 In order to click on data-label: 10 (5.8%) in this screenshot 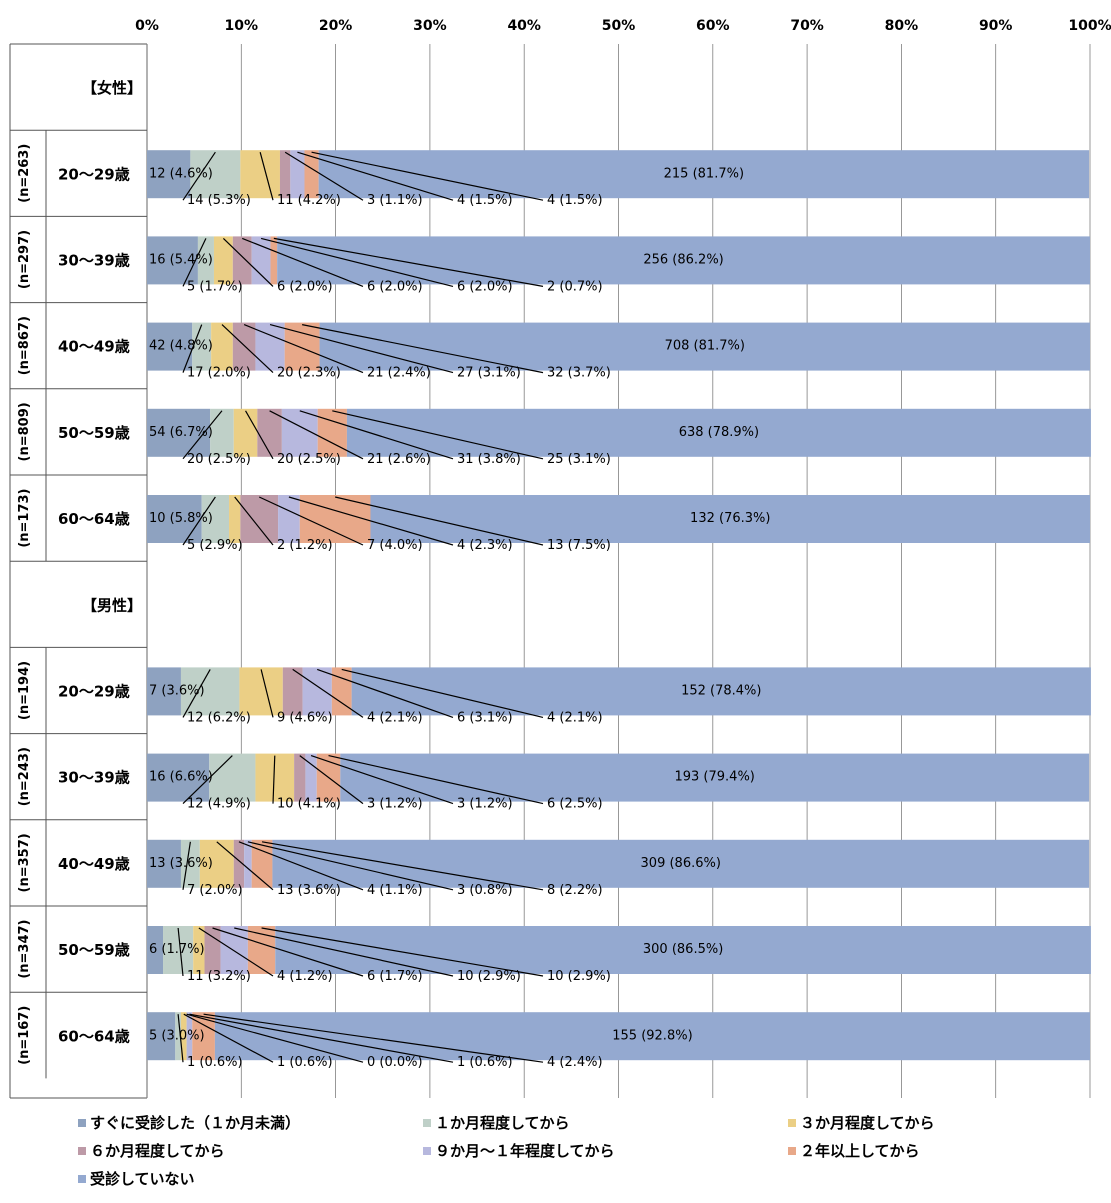, I will do `click(181, 518)`.